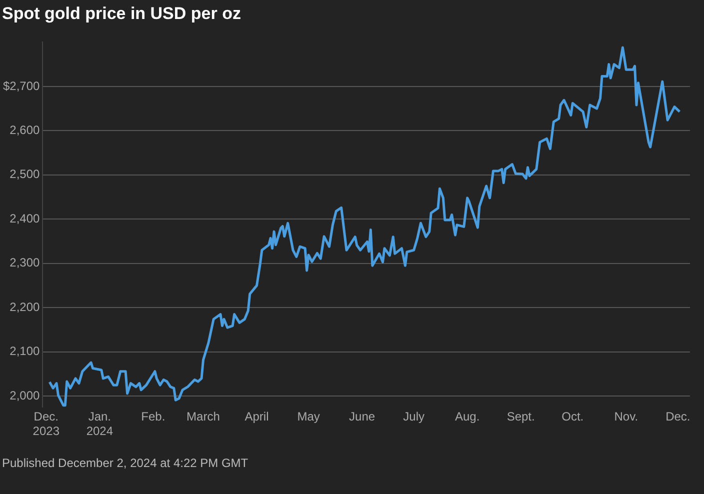 The image size is (704, 494). Describe the element at coordinates (256, 417) in the screenshot. I see `x-tick-label: April` at that location.